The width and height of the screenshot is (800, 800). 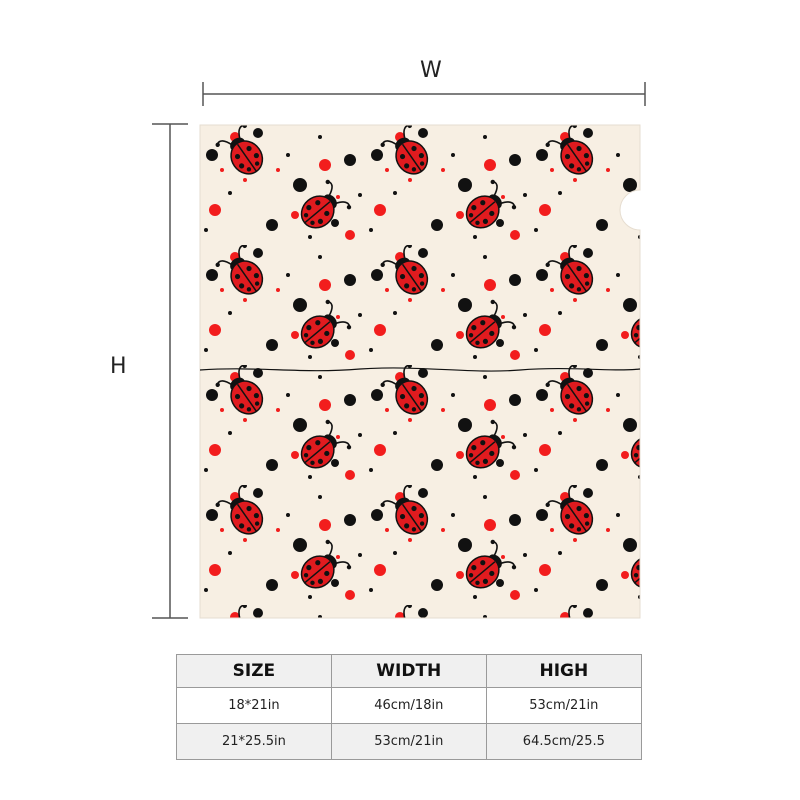 I want to click on table-row: 18*21in 46cm/18in 53cm/21in, so click(x=409, y=705).